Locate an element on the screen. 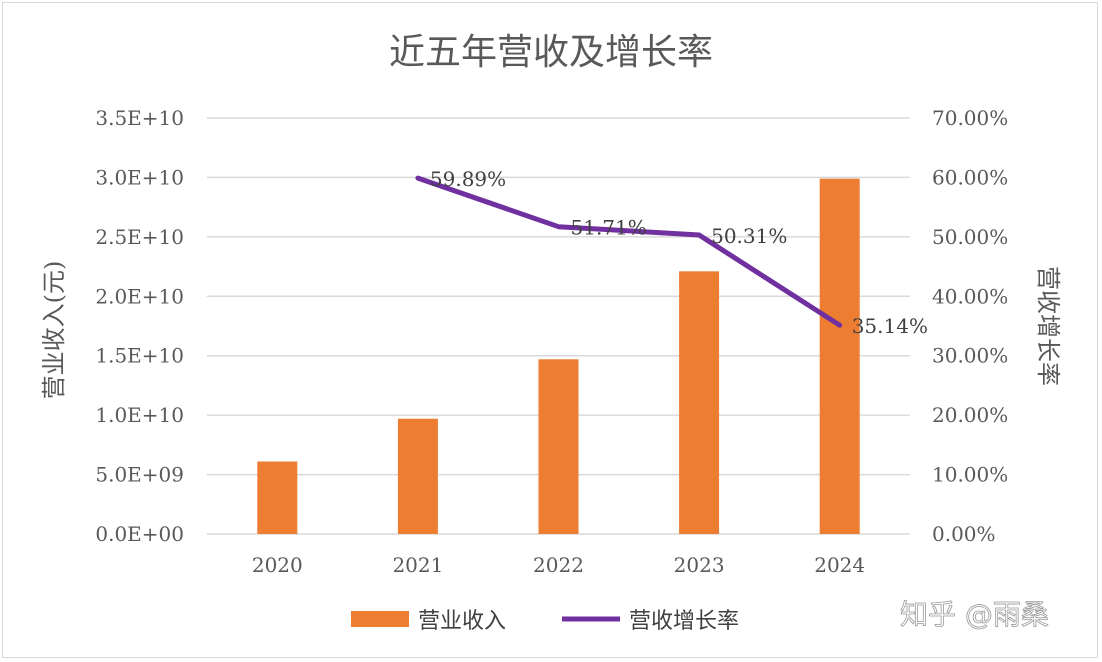 Image resolution: width=1102 pixels, height=662 pixels. right-tick-label: 0.00% is located at coordinates (964, 534).